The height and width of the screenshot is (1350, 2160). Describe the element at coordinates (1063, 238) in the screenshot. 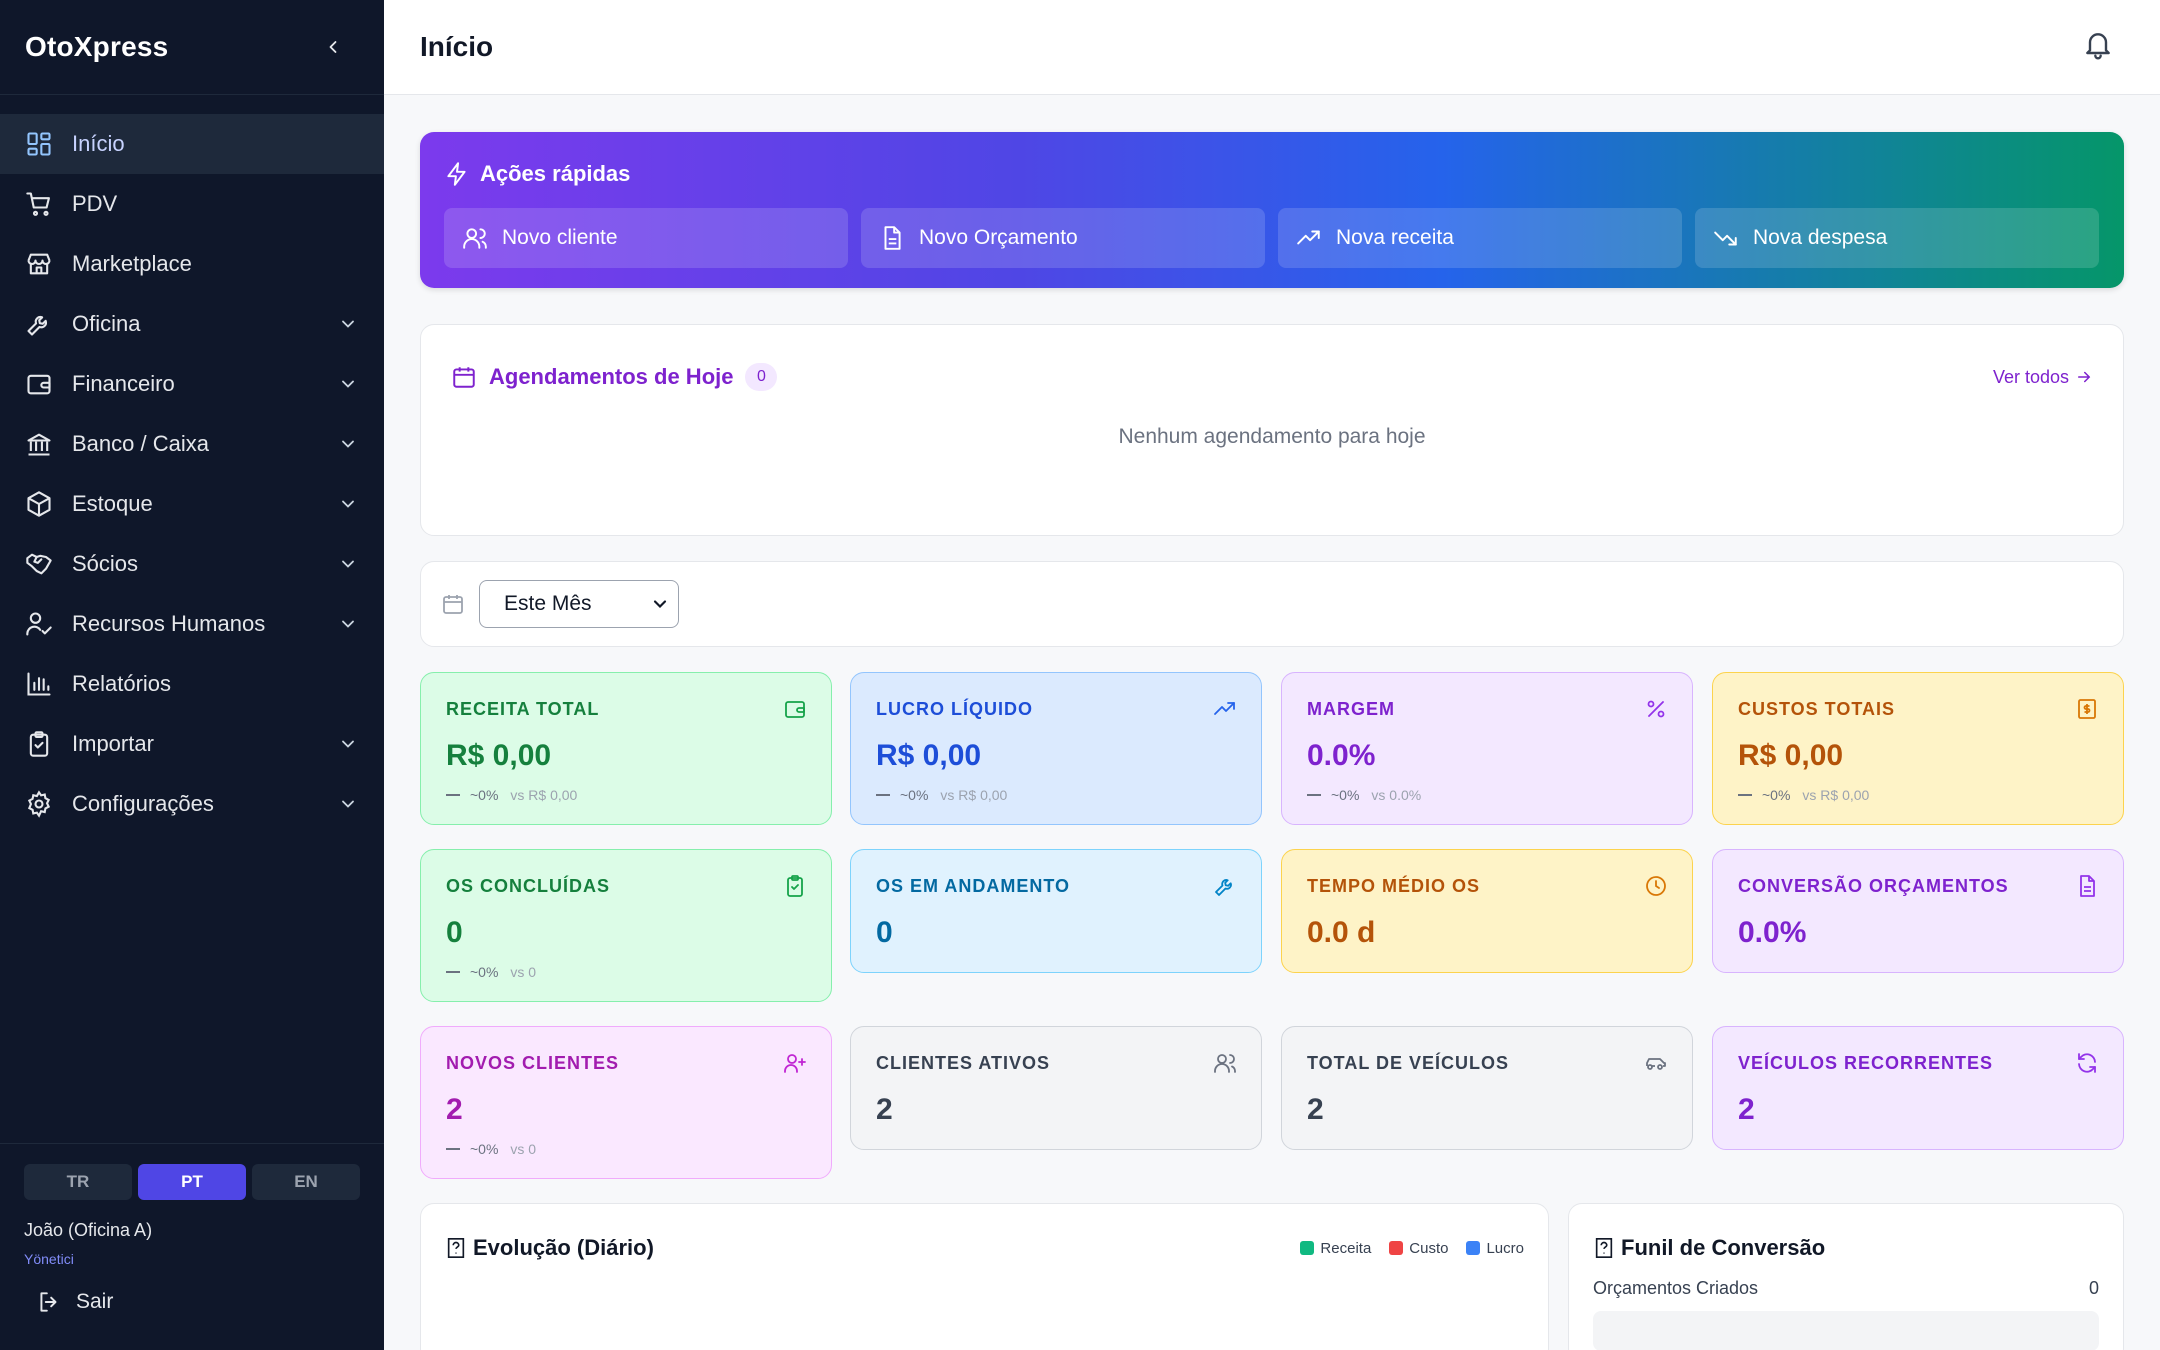

I see `new-quote-button: Novo Orçamento` at that location.